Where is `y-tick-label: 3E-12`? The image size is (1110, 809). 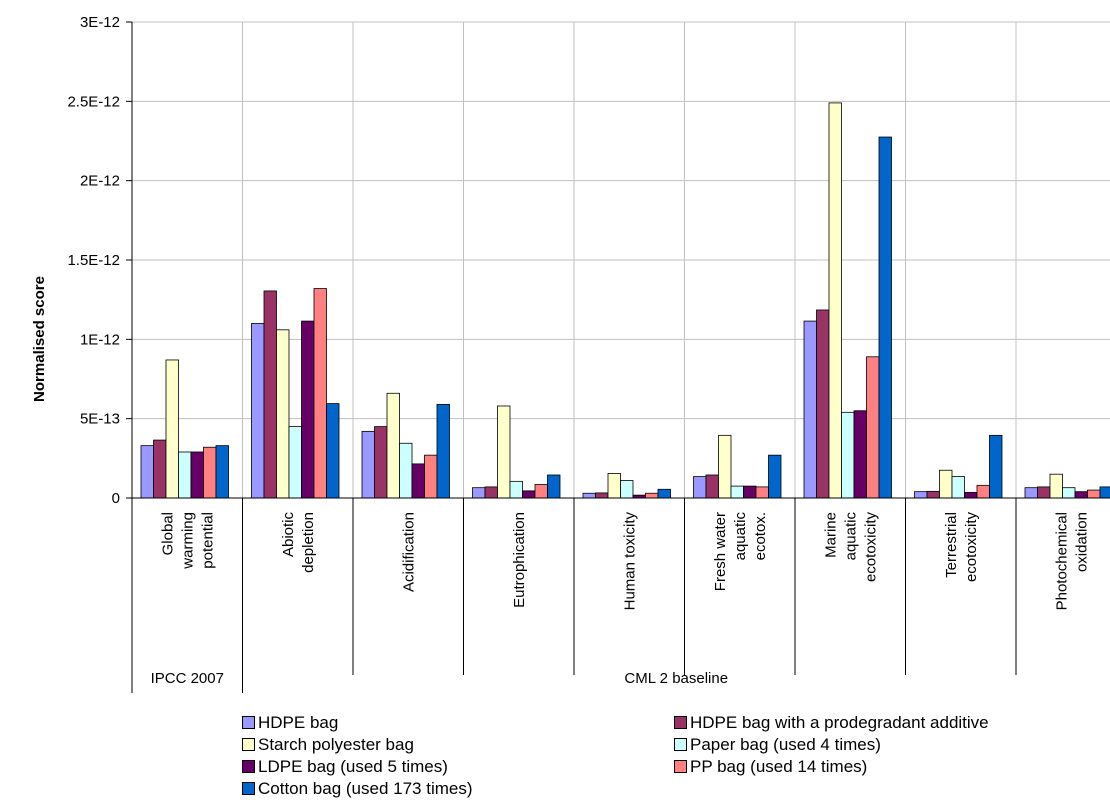 y-tick-label: 3E-12 is located at coordinates (100, 22).